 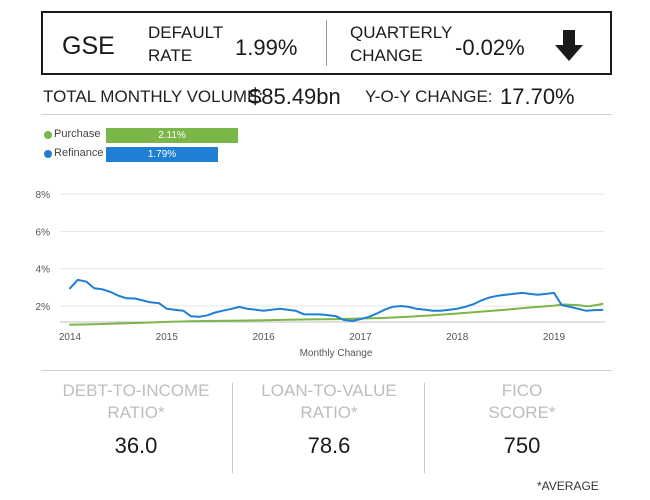 What do you see at coordinates (79, 153) in the screenshot?
I see `legend-label-refinance: Refinance` at bounding box center [79, 153].